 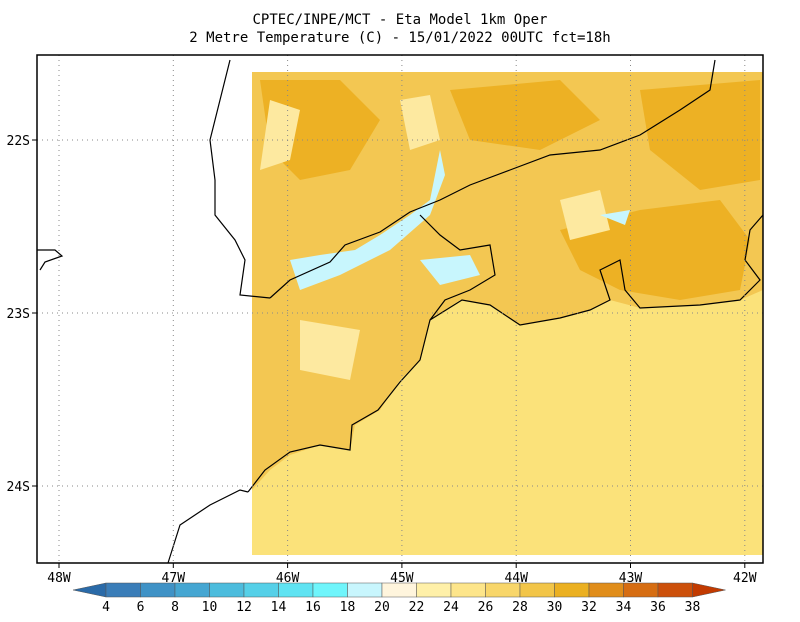 I want to click on lon-label: 43W, so click(x=631, y=578).